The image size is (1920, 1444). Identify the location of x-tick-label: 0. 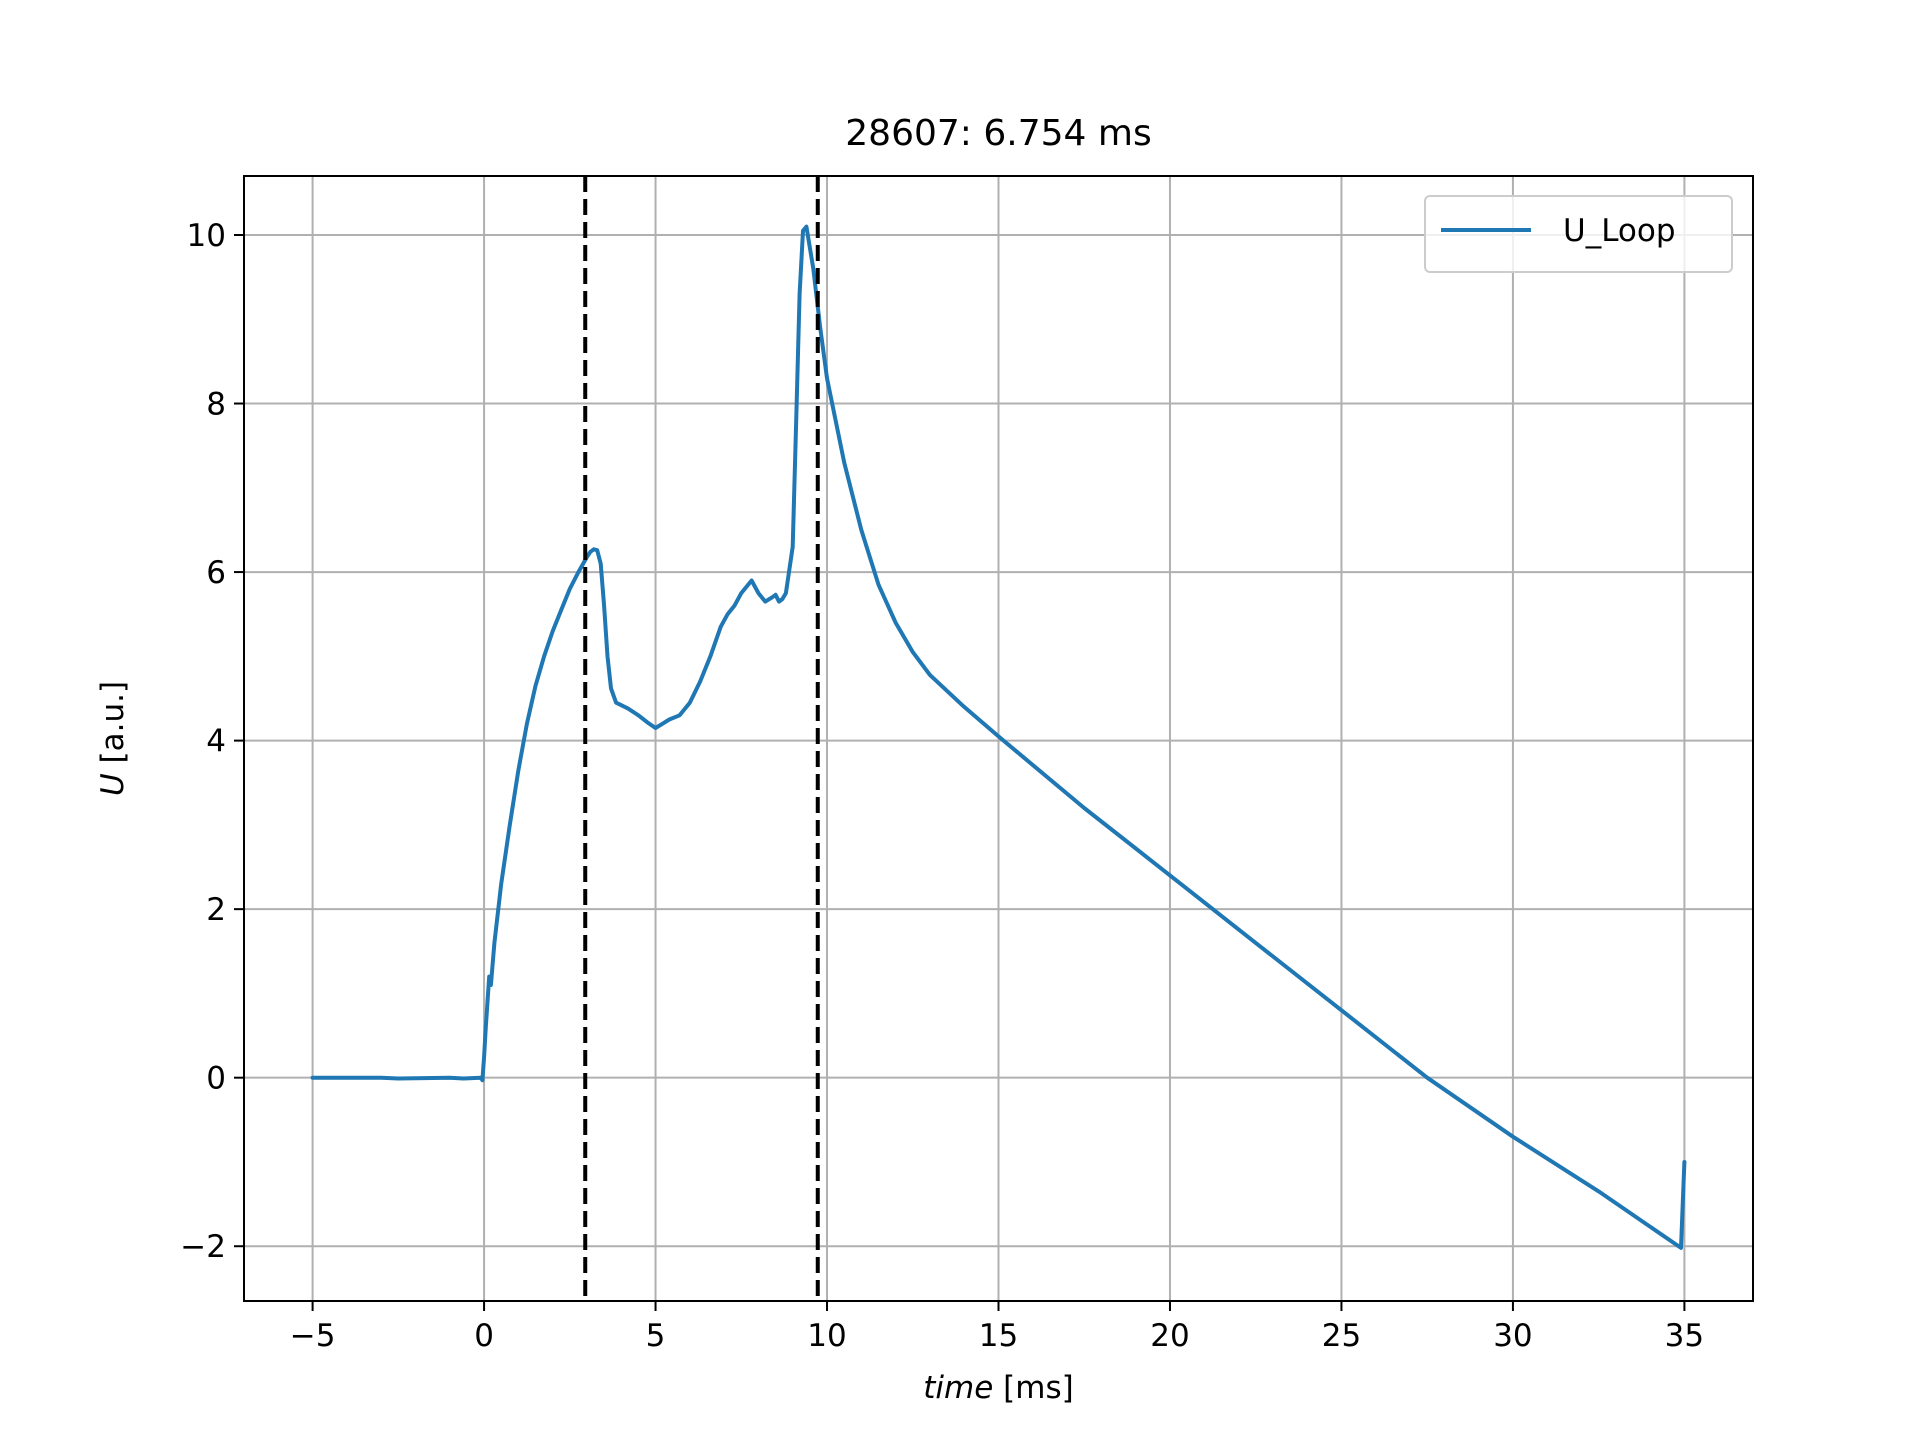
(484, 1336).